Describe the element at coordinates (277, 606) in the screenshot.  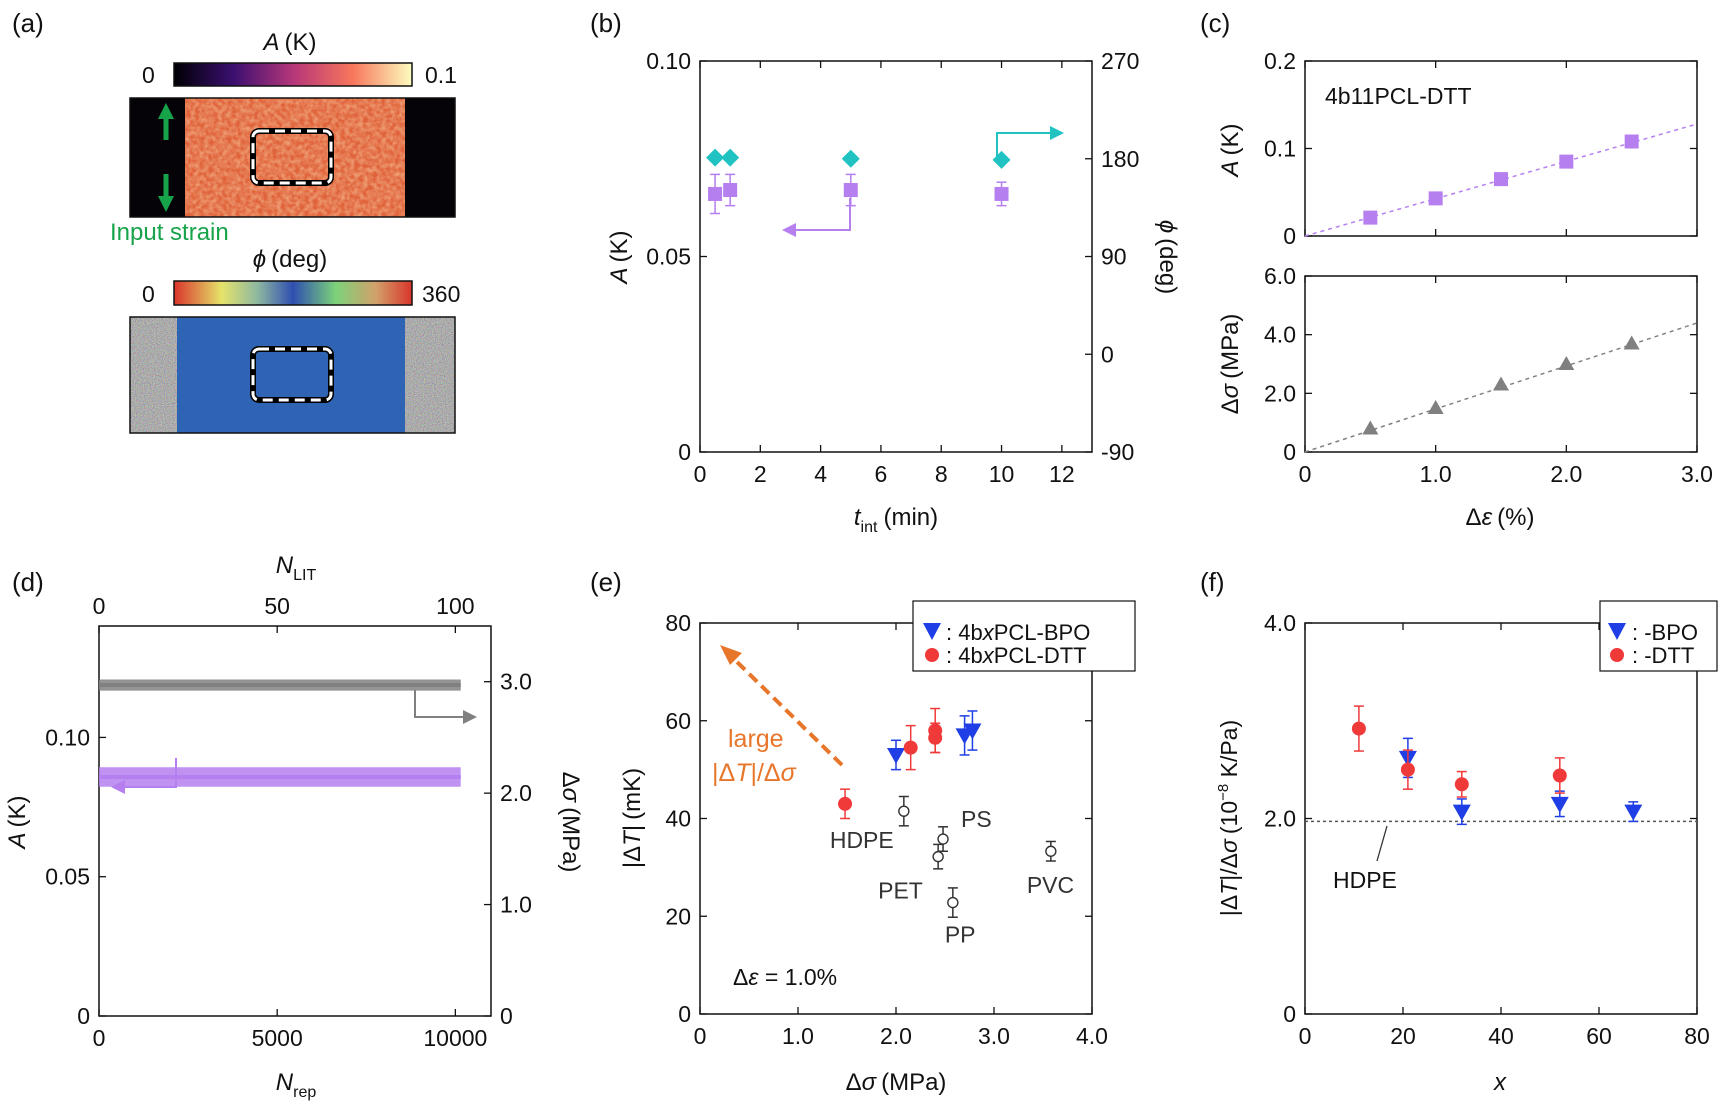
I see `chart-d-x2tick-label: 50` at that location.